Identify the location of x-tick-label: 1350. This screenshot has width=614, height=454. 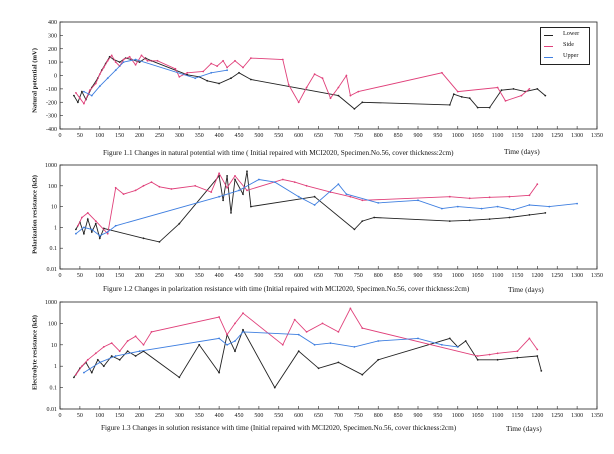
(597, 136).